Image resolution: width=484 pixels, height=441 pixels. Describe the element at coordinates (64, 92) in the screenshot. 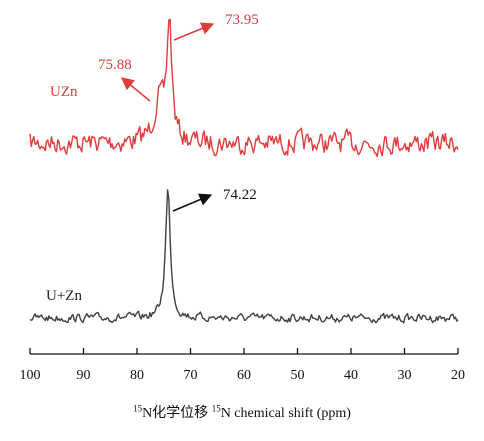

I see `series-label-uzn: UZn` at that location.